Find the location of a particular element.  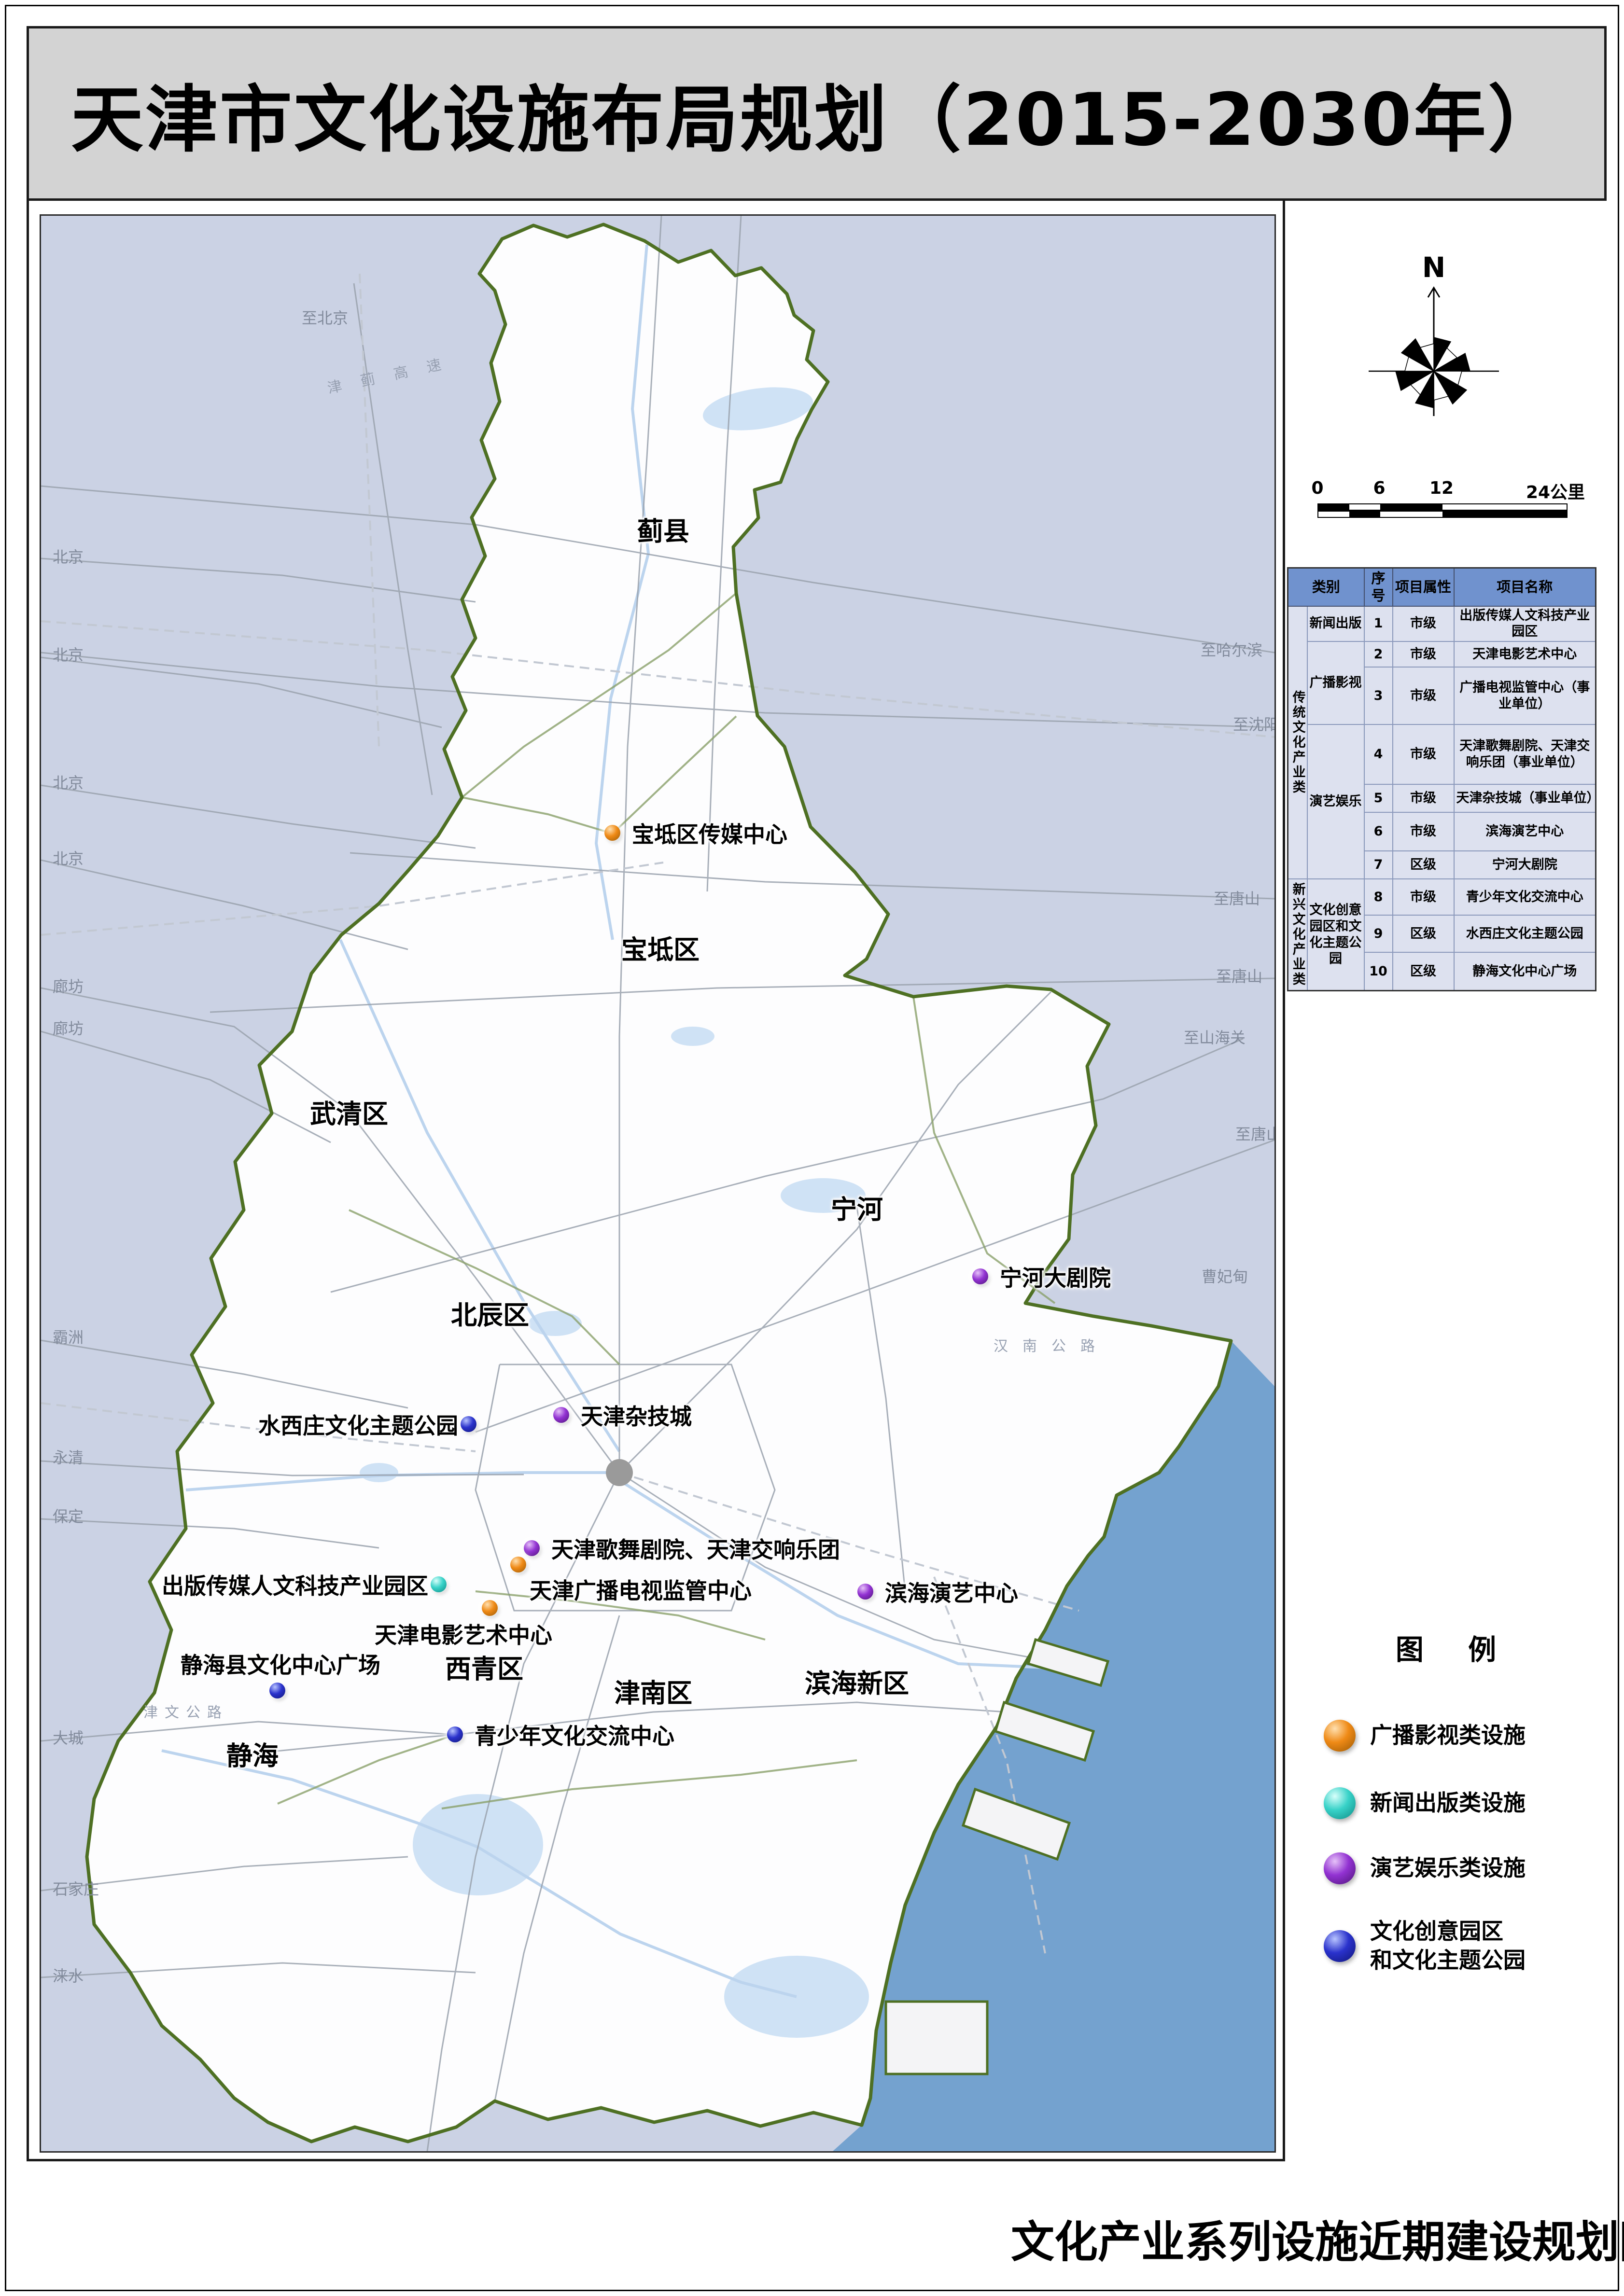

edge-label-langfang-2: 廊坊 is located at coordinates (69, 1028).